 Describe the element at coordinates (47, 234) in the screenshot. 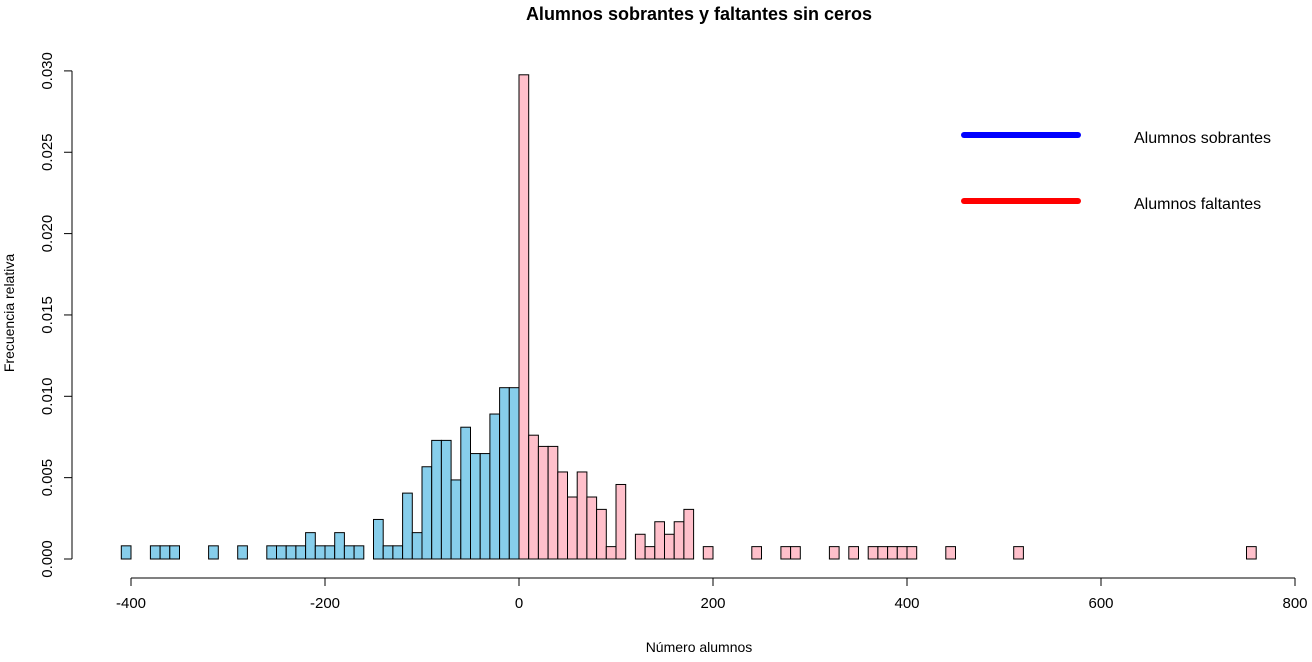

I see `y-tick-label: 0.020` at that location.